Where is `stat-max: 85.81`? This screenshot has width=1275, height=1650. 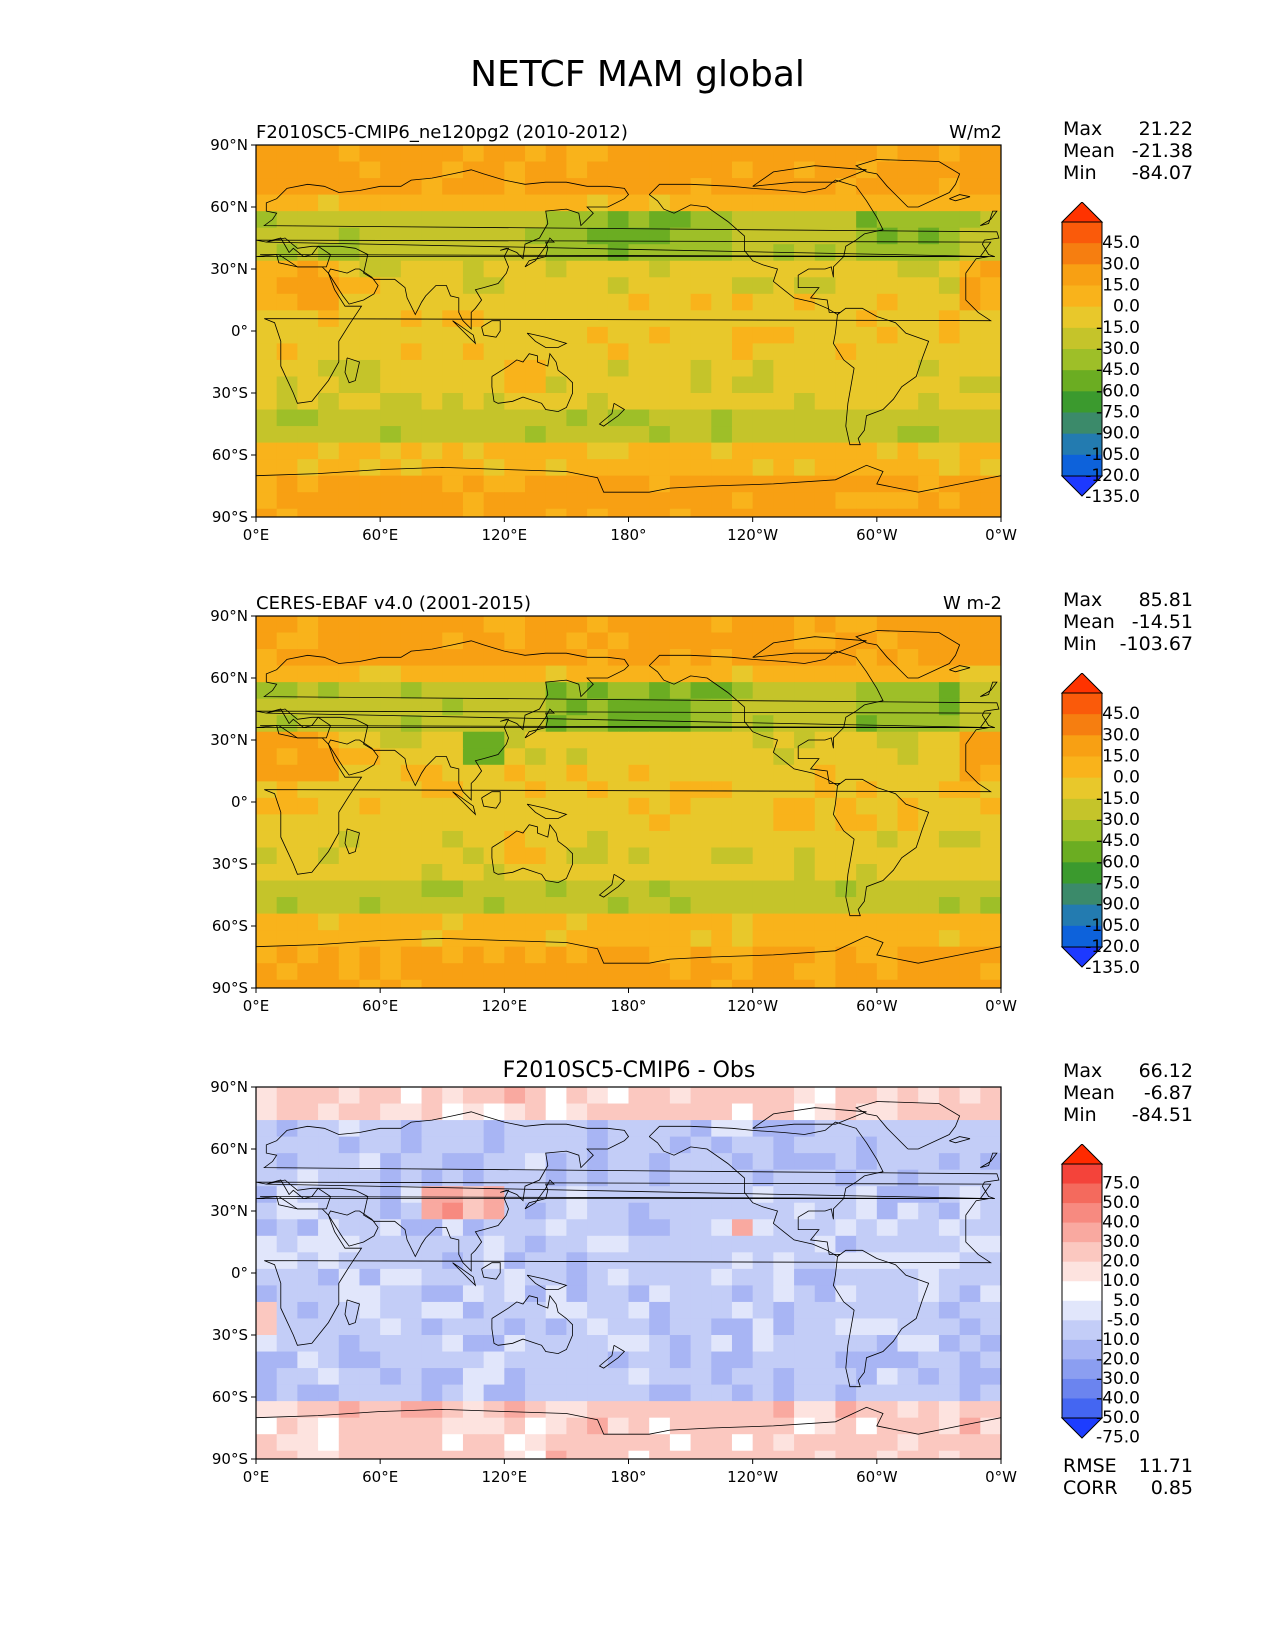 stat-max: 85.81 is located at coordinates (1165, 600).